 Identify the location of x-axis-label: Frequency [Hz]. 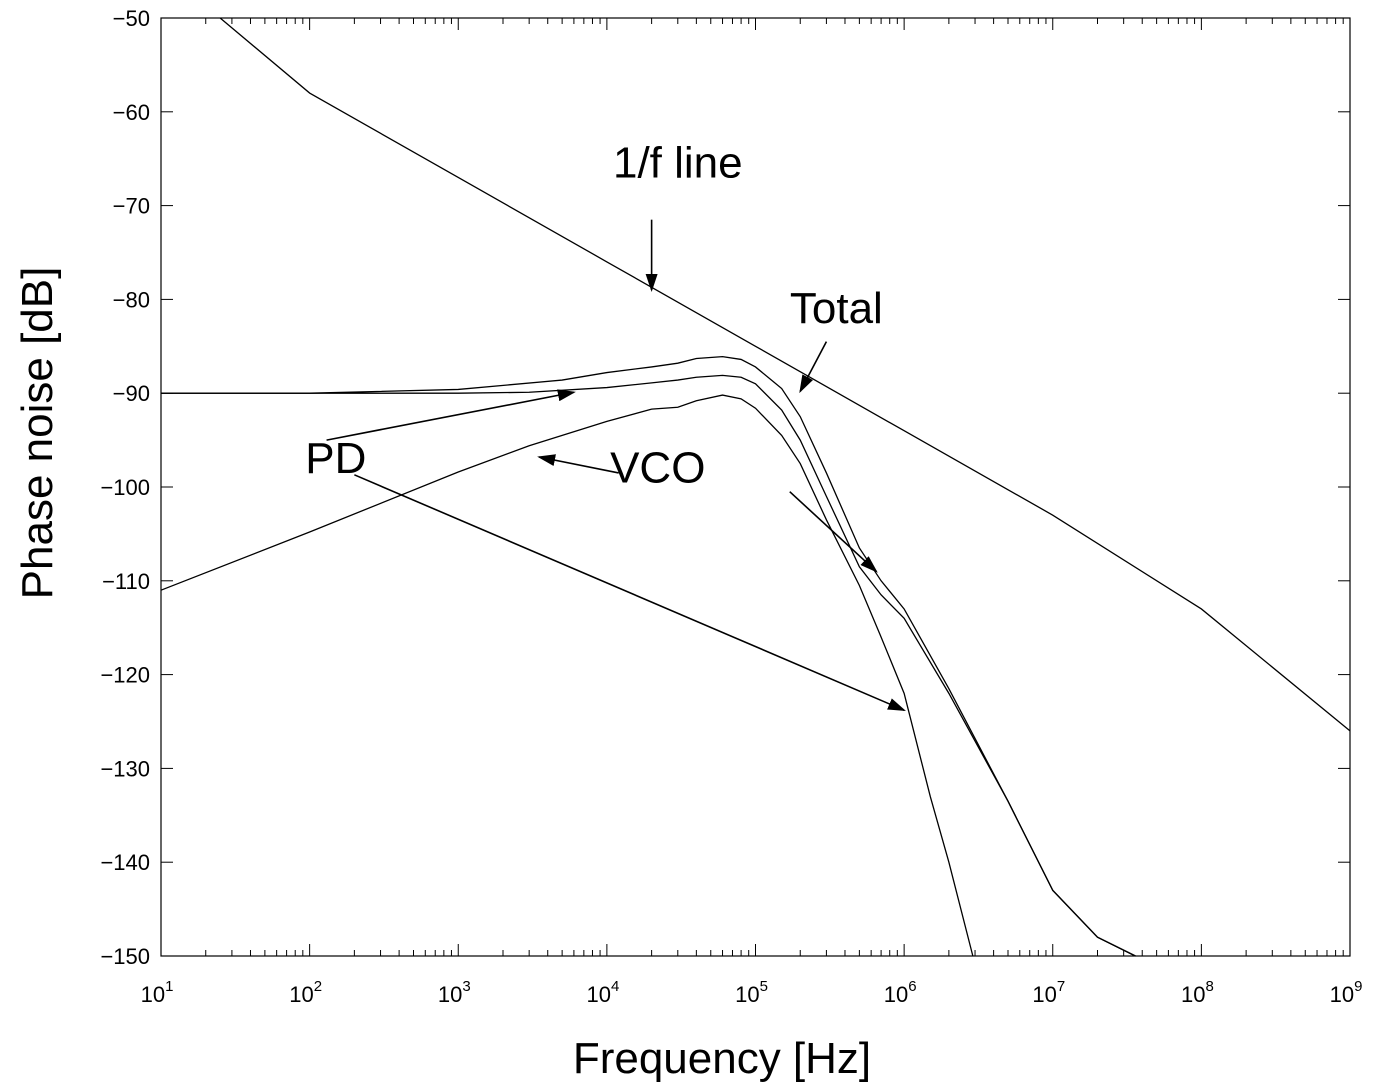
(722, 1058).